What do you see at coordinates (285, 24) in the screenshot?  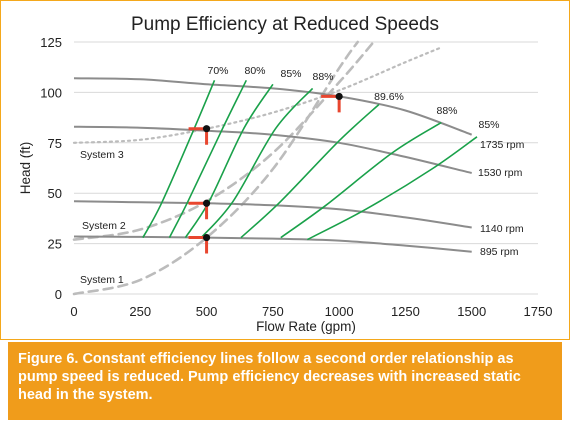 I see `chart-title: Pump Efficiency at Reduced Speeds` at bounding box center [285, 24].